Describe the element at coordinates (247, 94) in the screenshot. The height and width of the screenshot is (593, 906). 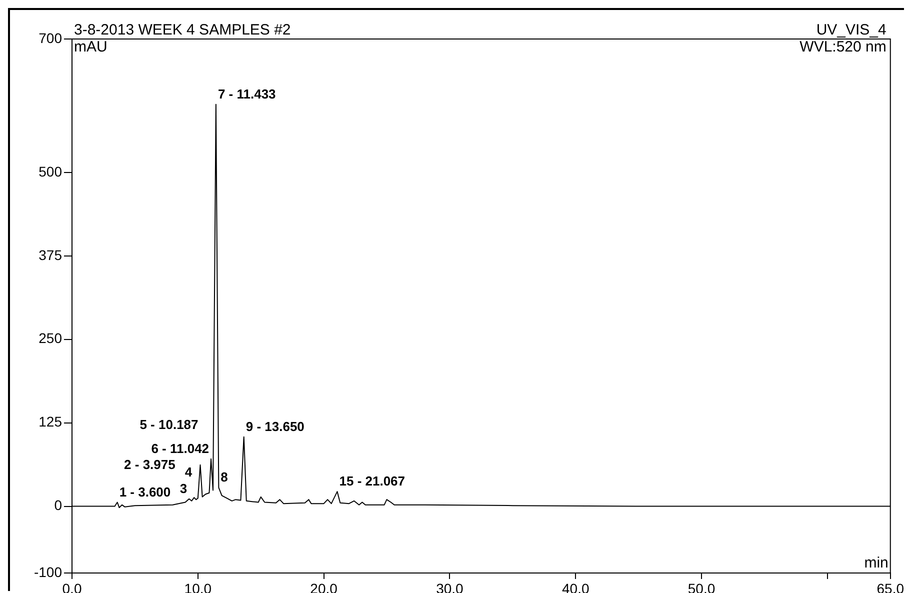
I see `annotation: 7 - 11.433` at that location.